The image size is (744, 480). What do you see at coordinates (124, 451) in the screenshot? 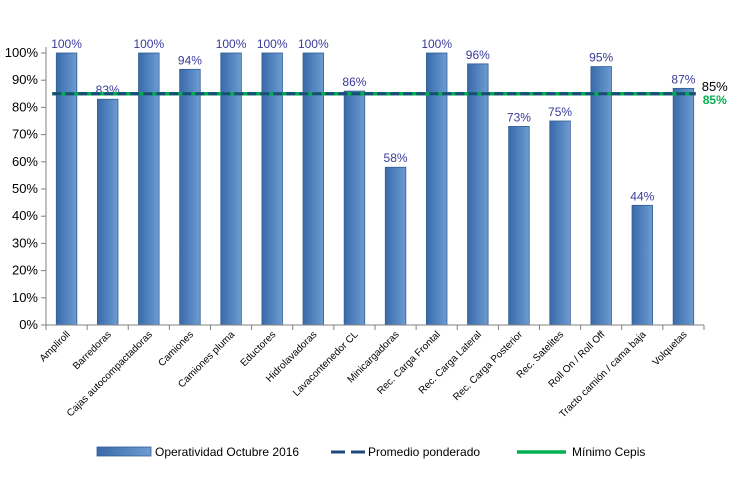
I see `legend-swatch-bar` at bounding box center [124, 451].